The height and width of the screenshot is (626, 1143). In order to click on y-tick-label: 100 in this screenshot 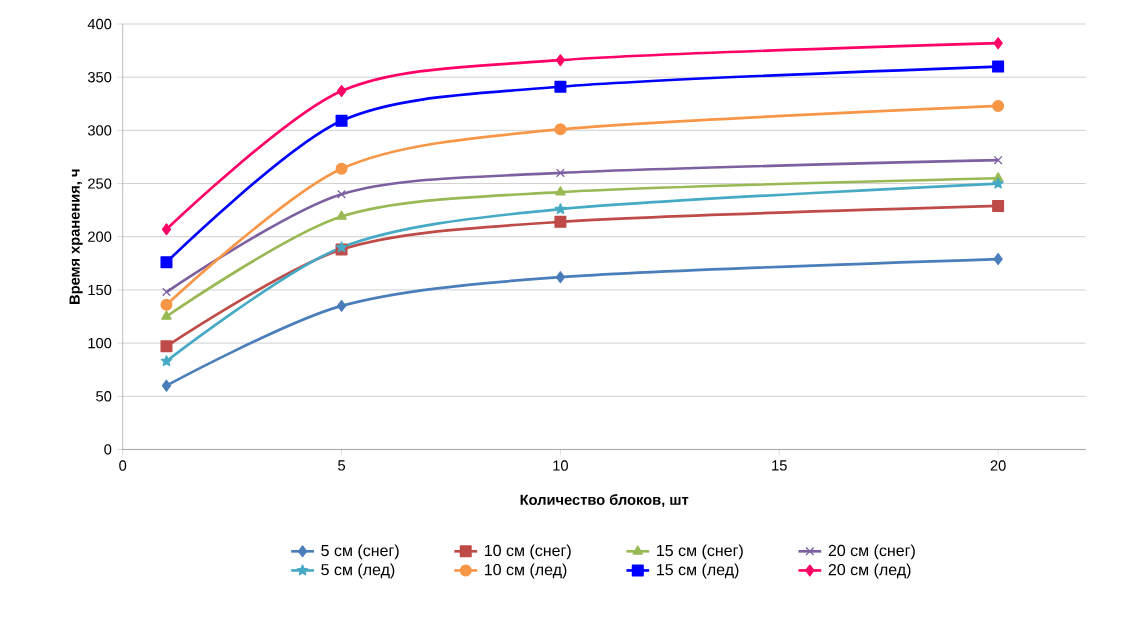, I will do `click(100, 343)`.